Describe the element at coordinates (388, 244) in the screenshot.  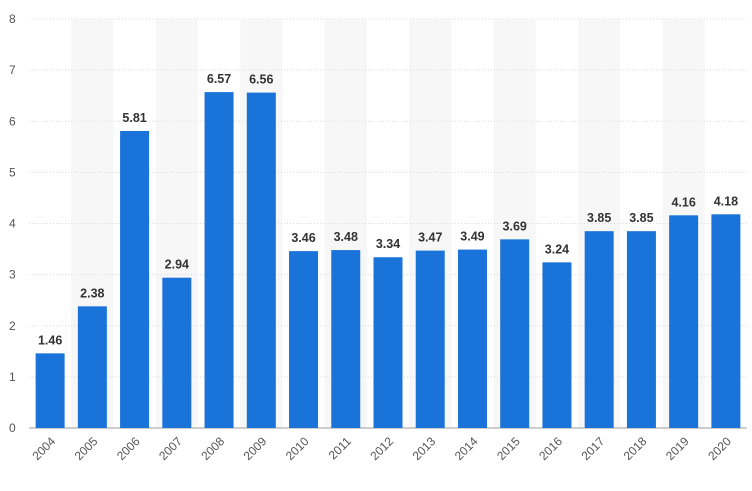
I see `data-label: 3.34` at that location.